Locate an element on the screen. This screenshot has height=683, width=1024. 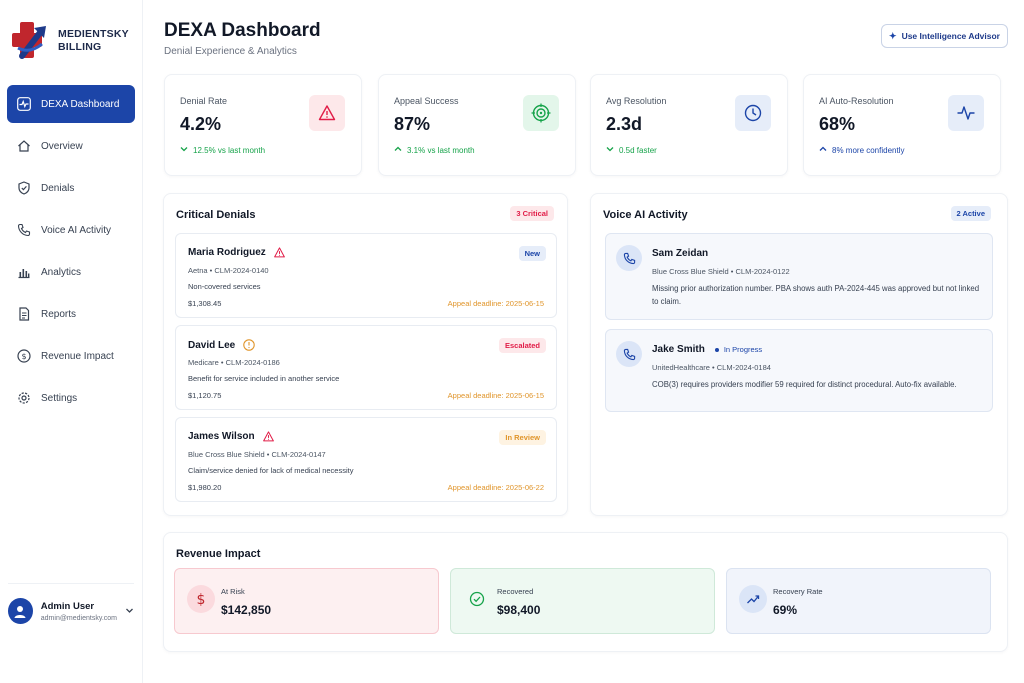
denial-patient-name: David Lee is located at coordinates (212, 345).